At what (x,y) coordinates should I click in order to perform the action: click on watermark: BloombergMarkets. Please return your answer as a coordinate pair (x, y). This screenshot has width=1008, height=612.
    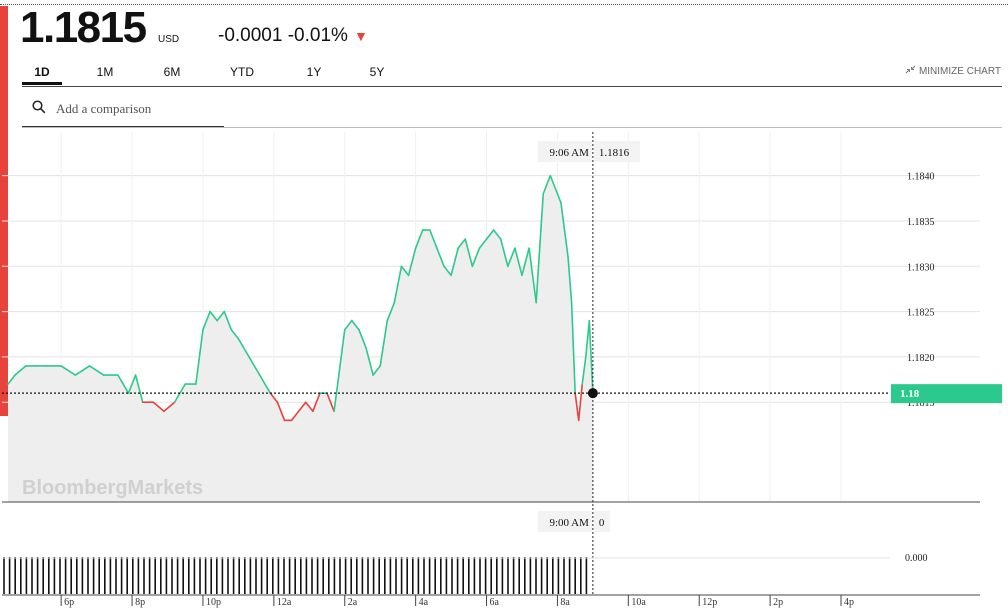
    Looking at the image, I should click on (112, 488).